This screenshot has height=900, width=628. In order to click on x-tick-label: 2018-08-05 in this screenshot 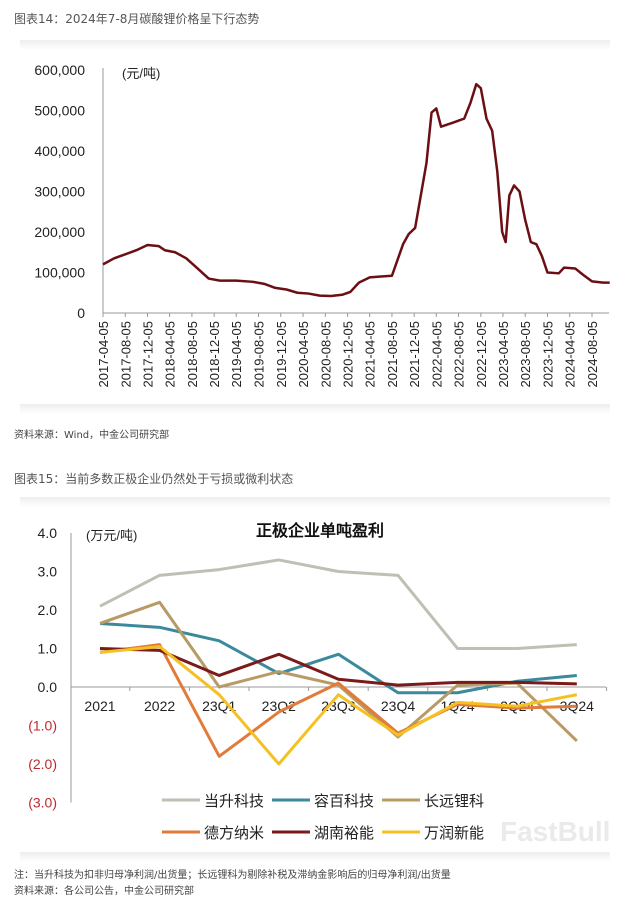, I will do `click(192, 354)`.